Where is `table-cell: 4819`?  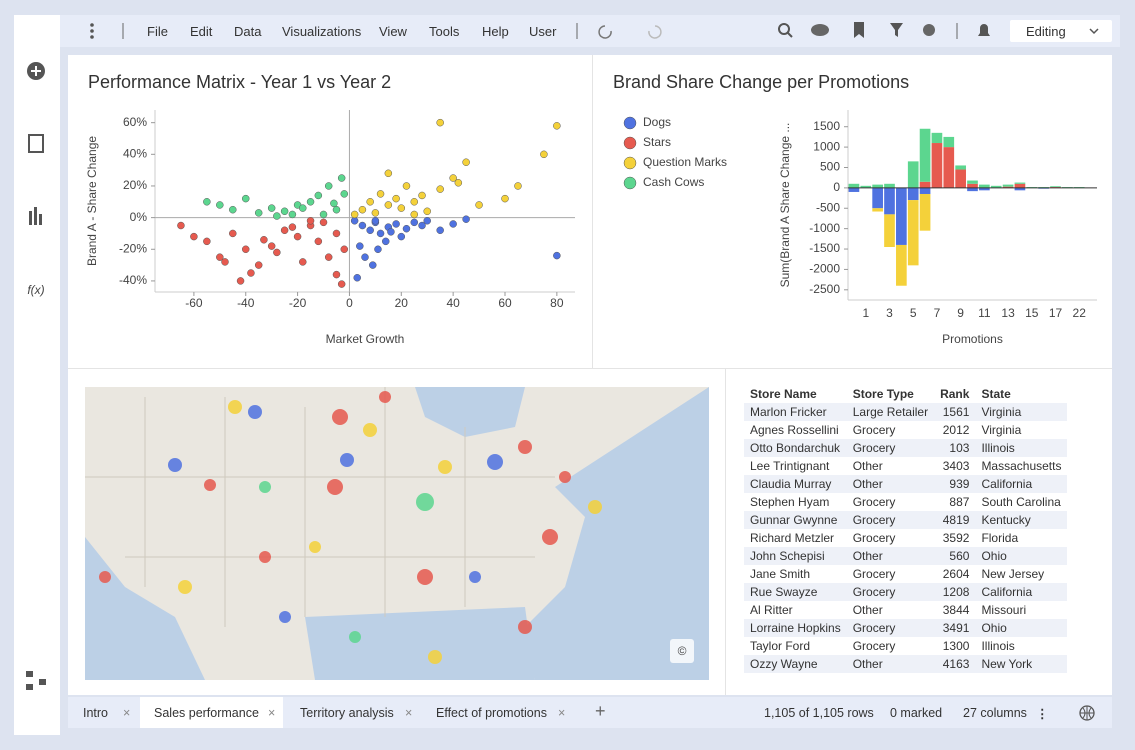
table-cell: 4819 is located at coordinates (954, 520).